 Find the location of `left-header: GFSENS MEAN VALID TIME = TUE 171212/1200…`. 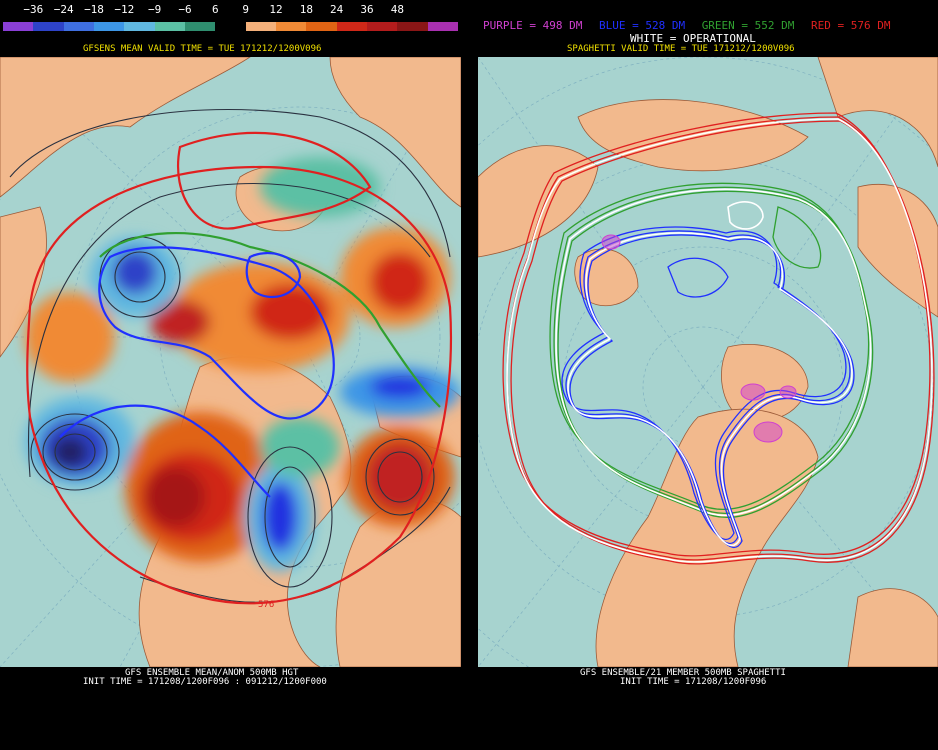

left-header: GFSENS MEAN VALID TIME = TUE 171212/1200… is located at coordinates (202, 49).